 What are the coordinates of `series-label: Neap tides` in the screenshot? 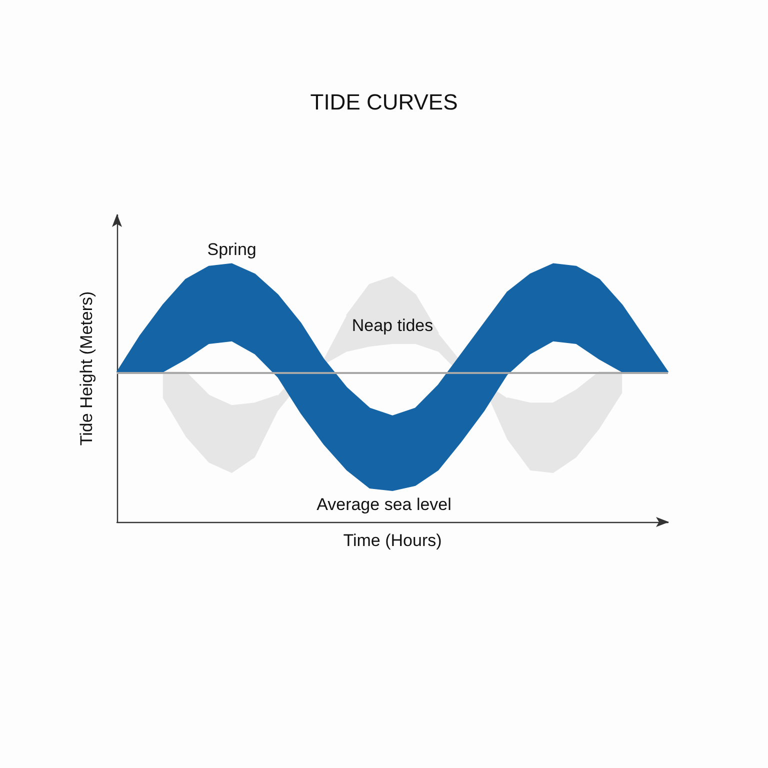 It's located at (393, 325).